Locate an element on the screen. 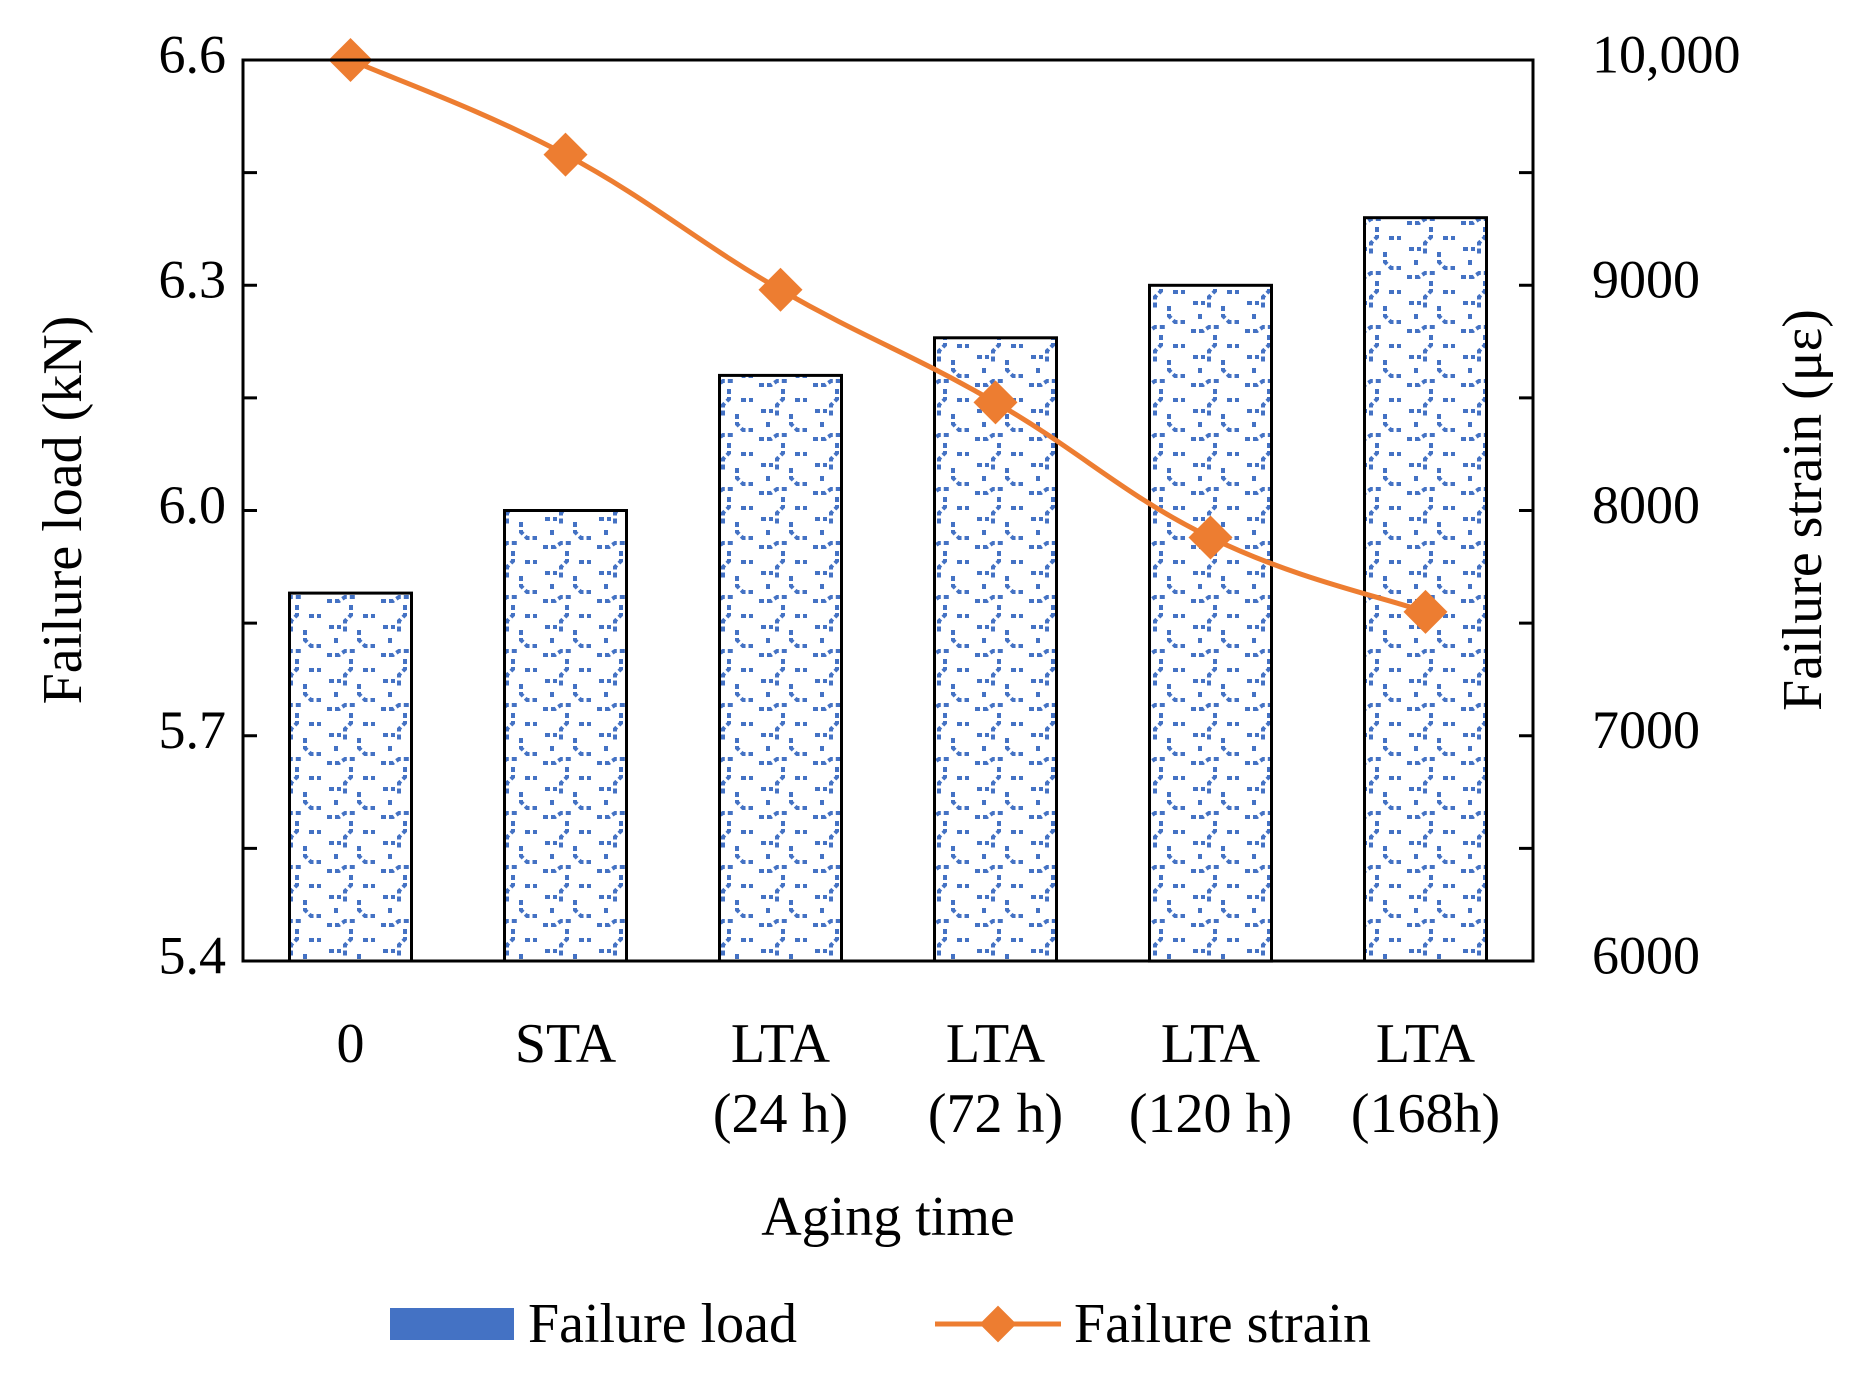 The height and width of the screenshot is (1376, 1868). x-category-label: 0 is located at coordinates (351, 1044).